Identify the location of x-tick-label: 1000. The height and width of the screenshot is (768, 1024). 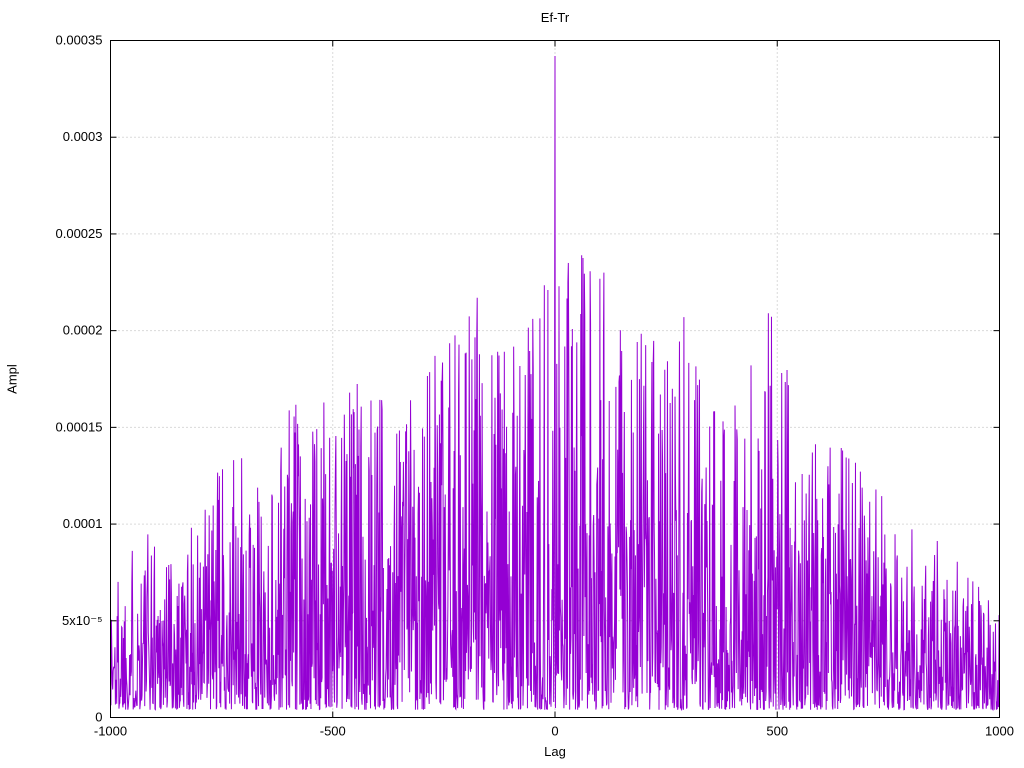
(999, 731).